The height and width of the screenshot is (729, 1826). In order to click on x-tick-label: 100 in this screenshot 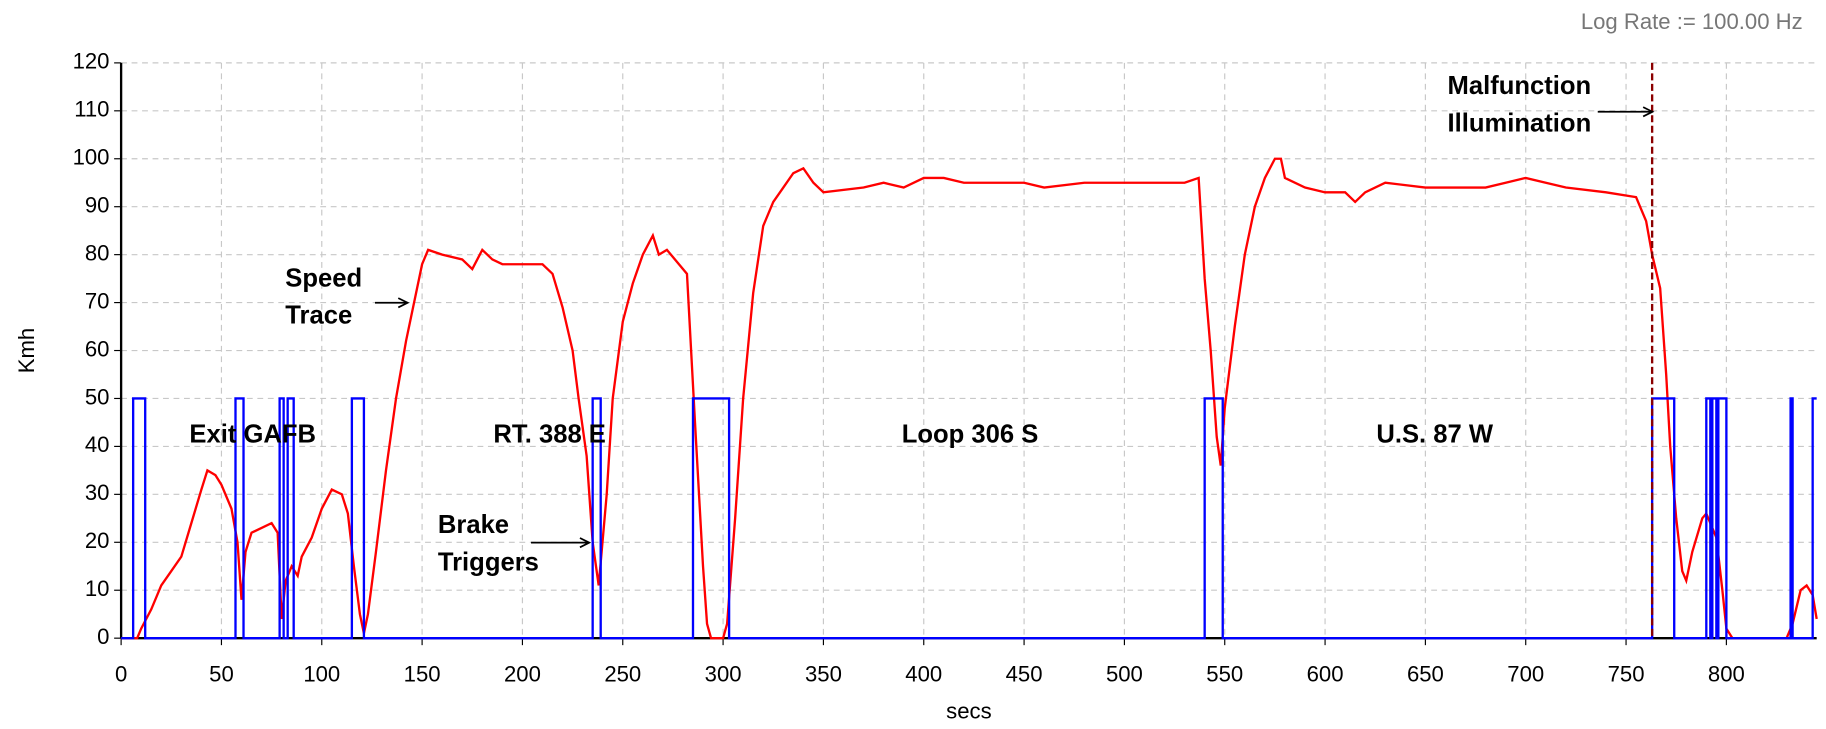, I will do `click(321, 673)`.